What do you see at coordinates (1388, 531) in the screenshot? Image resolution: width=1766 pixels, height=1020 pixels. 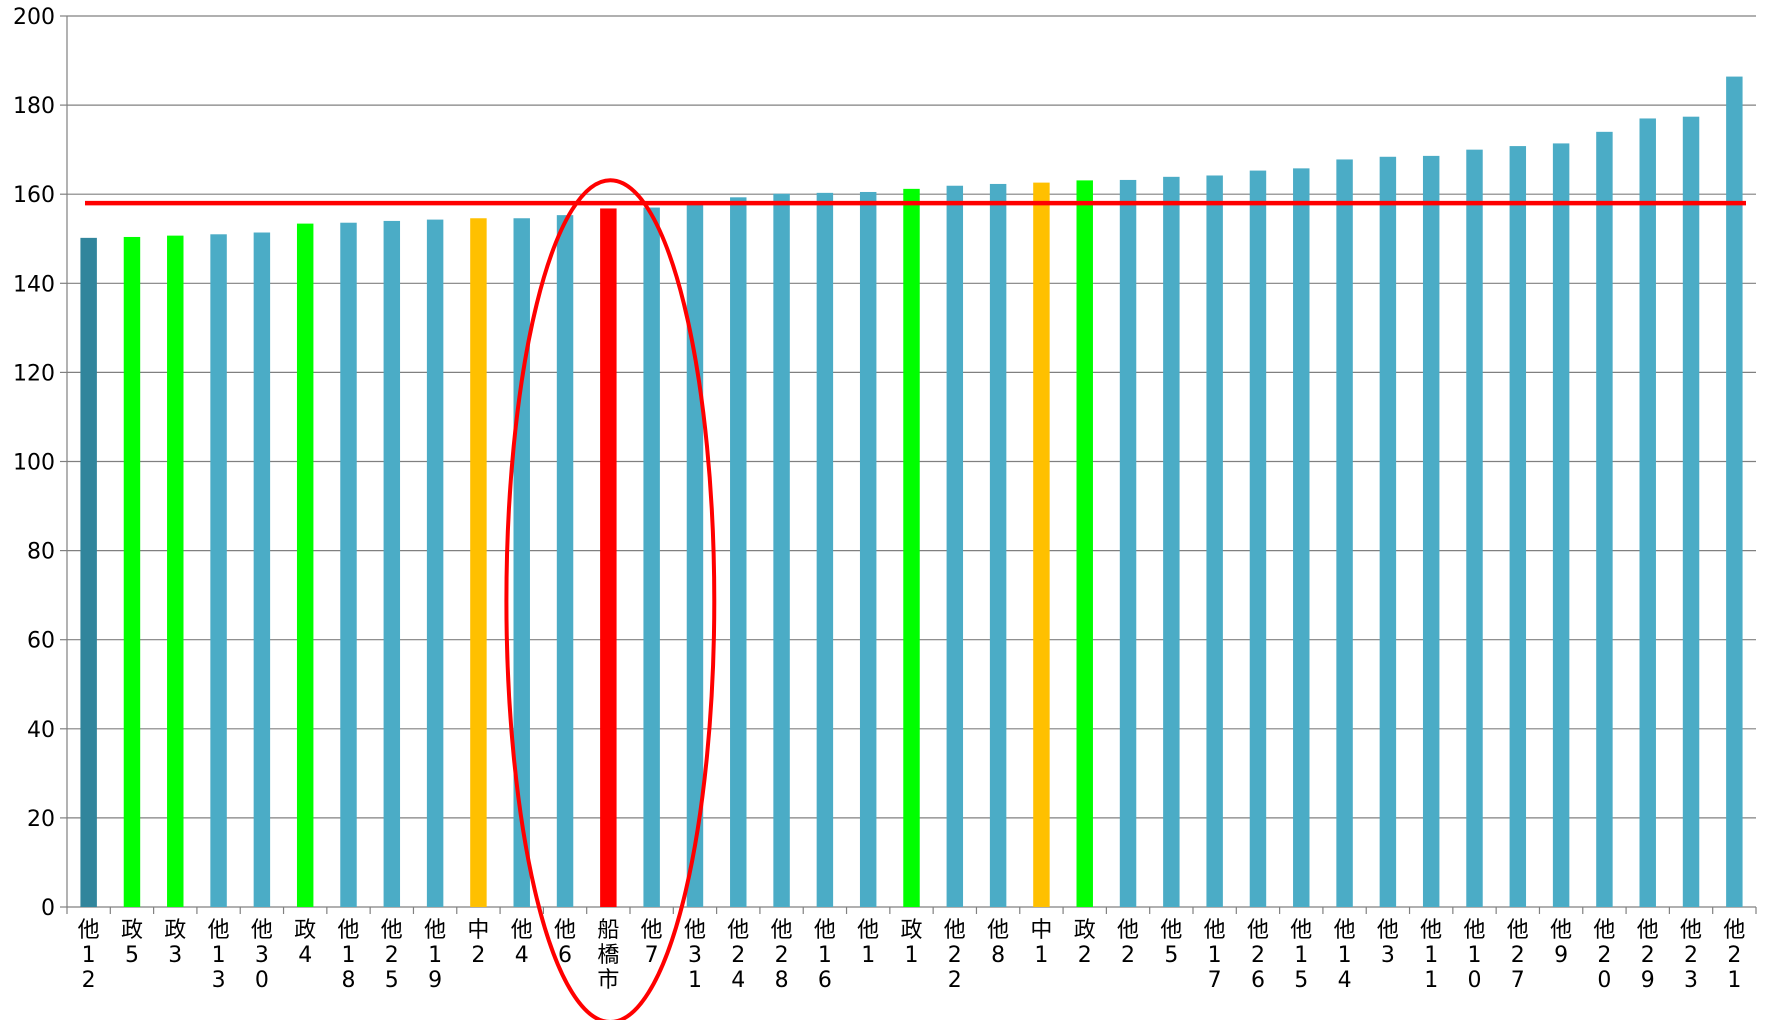 I see `bar-他3` at bounding box center [1388, 531].